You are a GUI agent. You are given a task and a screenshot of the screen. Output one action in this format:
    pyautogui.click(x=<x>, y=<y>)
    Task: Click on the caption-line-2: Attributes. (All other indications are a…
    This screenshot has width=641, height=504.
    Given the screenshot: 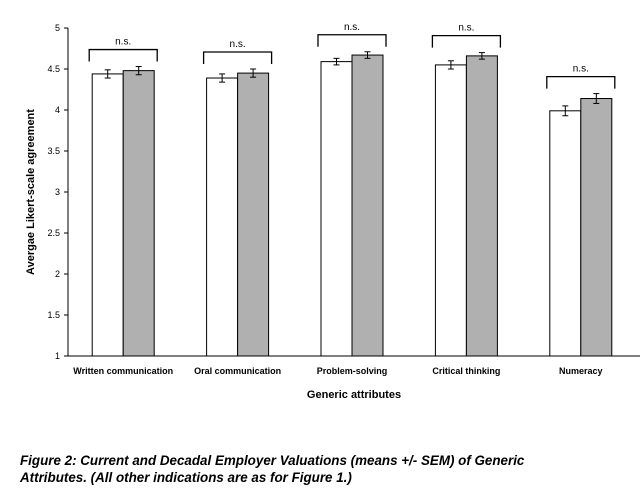 What is the action you would take?
    pyautogui.click(x=186, y=477)
    